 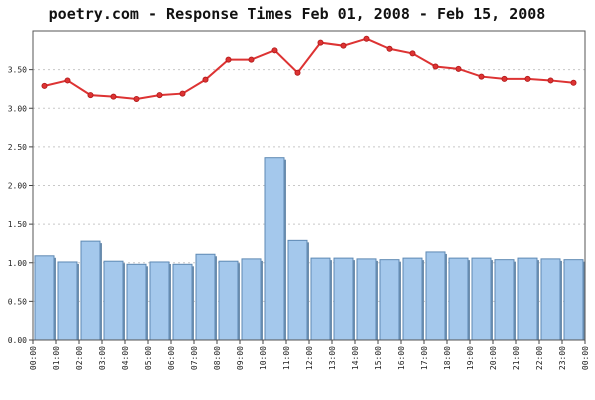 What do you see at coordinates (17, 70) in the screenshot?
I see `y-tick-label: 3.50` at bounding box center [17, 70].